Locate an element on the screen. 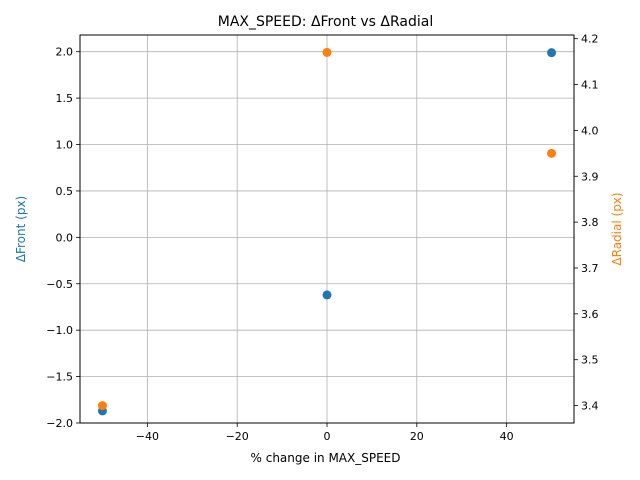  chart-title: MAX_SPEED: ΔFront vs ΔRadial is located at coordinates (326, 22).